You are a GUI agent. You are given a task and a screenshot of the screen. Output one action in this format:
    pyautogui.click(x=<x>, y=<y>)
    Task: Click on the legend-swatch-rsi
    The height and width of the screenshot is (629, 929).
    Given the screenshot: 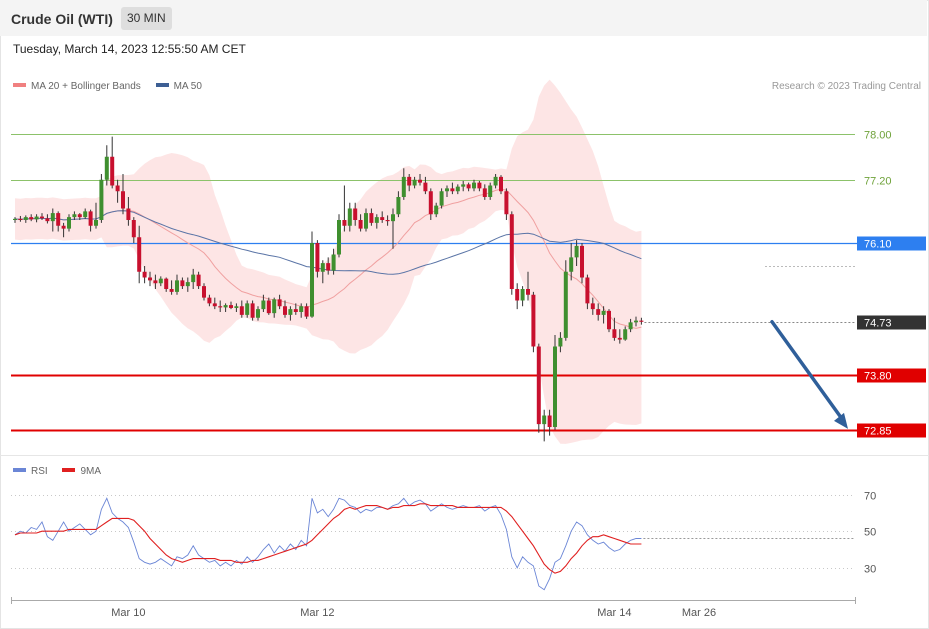 What is the action you would take?
    pyautogui.click(x=19, y=470)
    